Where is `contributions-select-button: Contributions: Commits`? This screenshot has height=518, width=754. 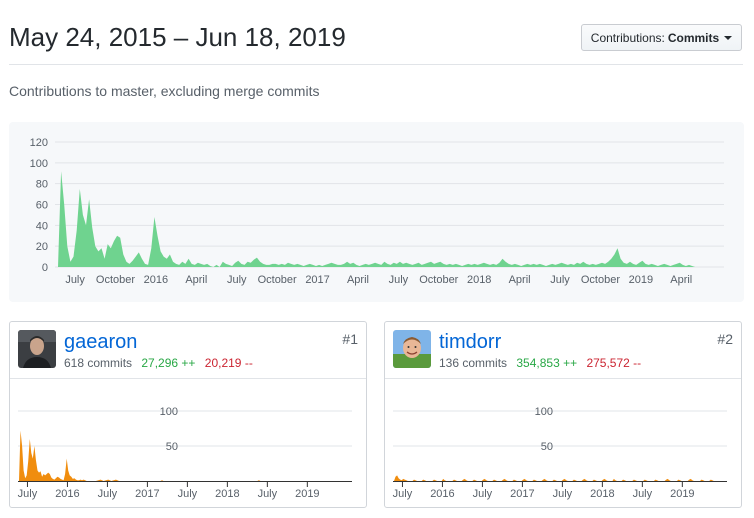
contributions-select-button: Contributions: Commits is located at coordinates (661, 37).